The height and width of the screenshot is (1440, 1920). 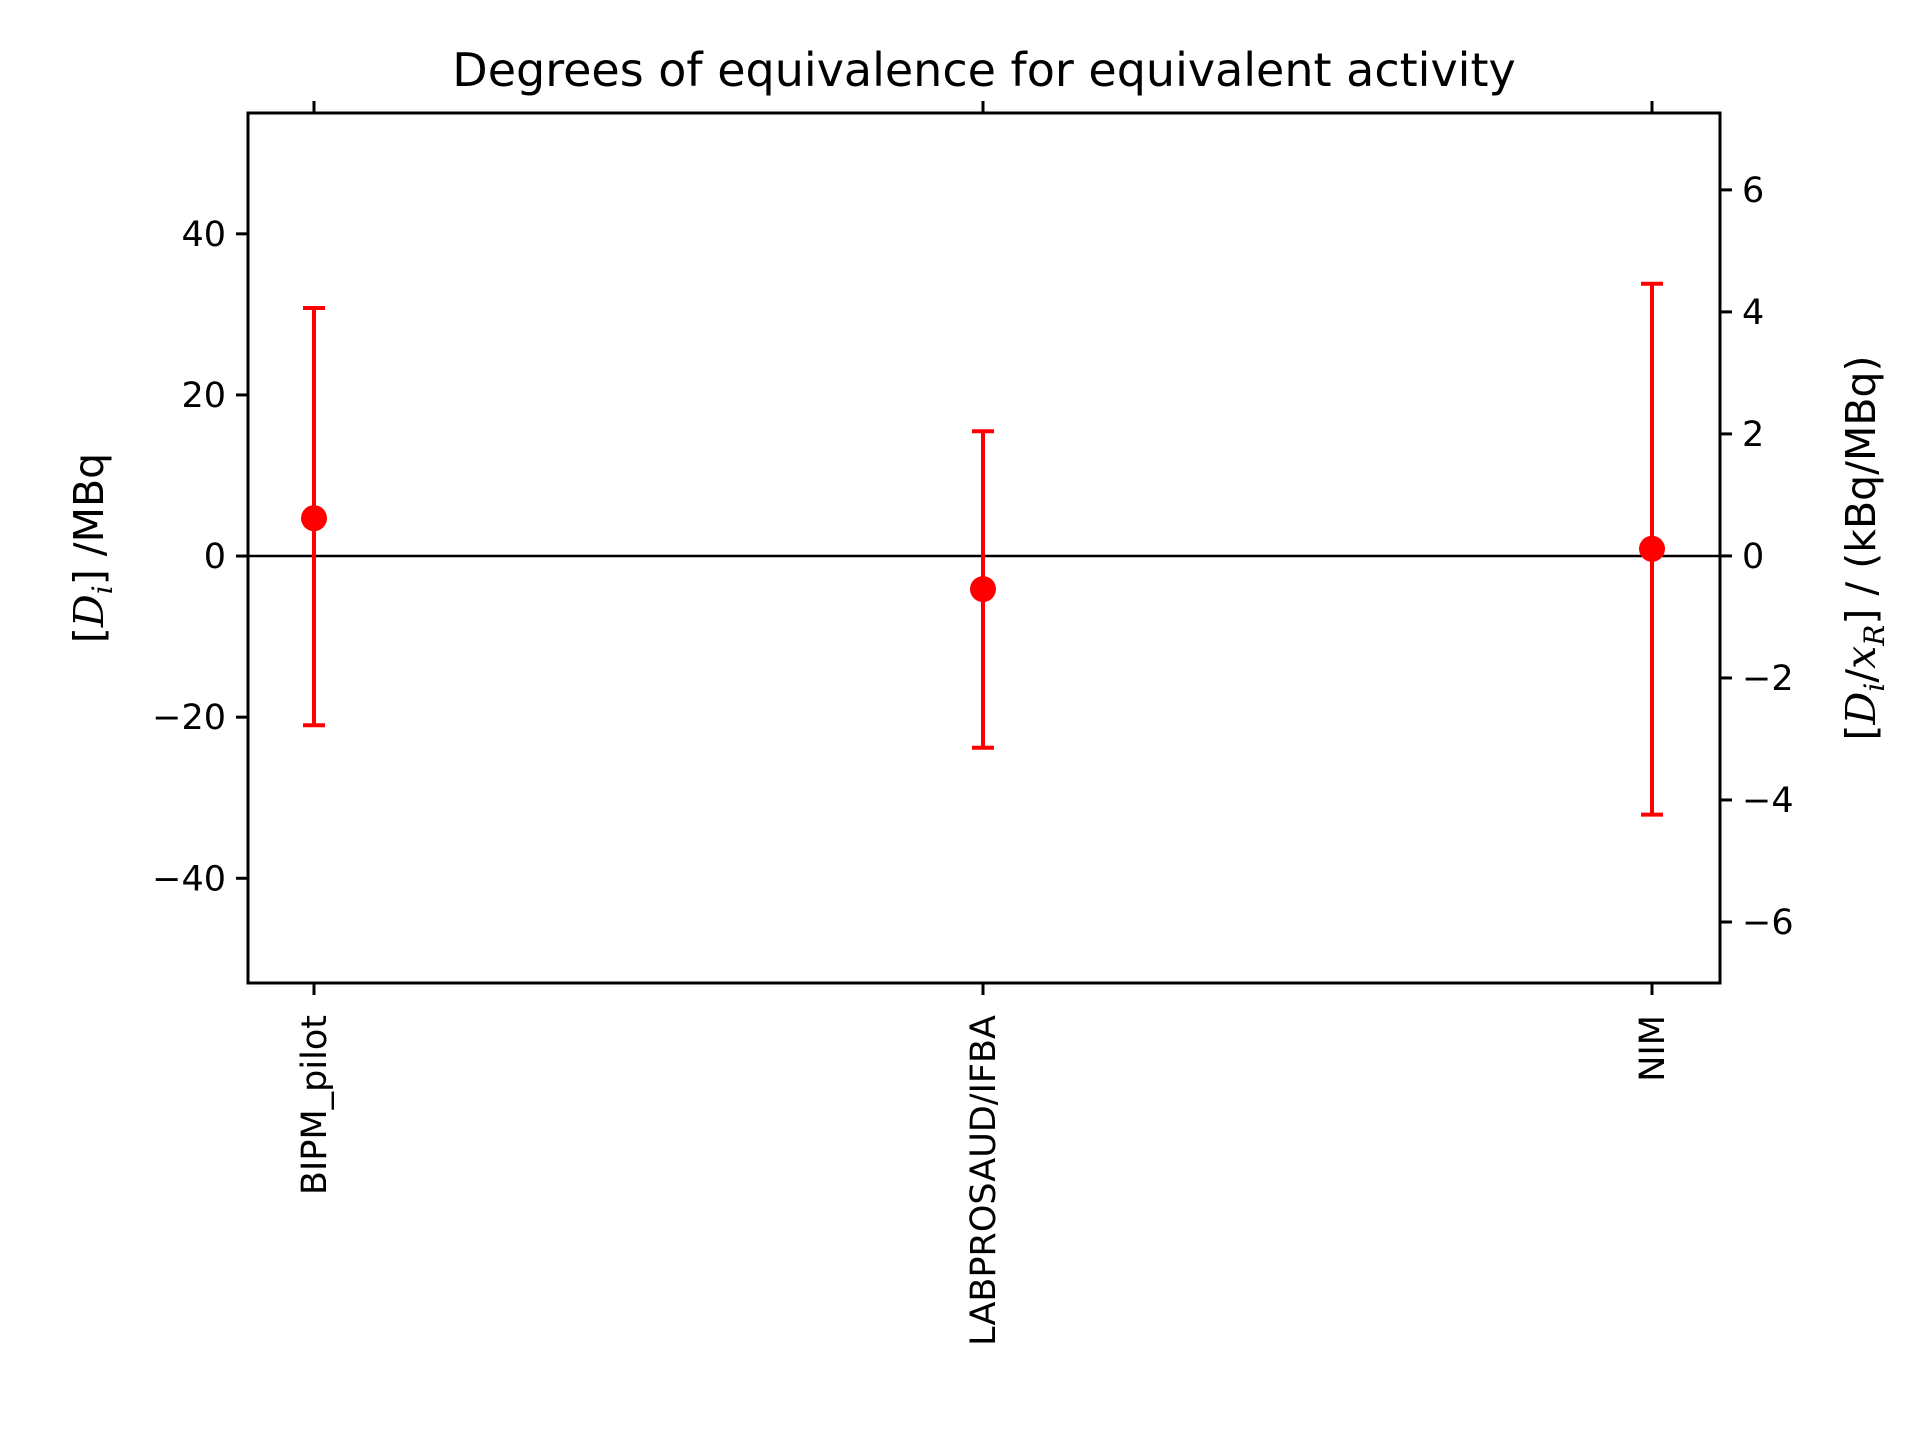 What do you see at coordinates (189, 718) in the screenshot?
I see `left-tick-label: −20` at bounding box center [189, 718].